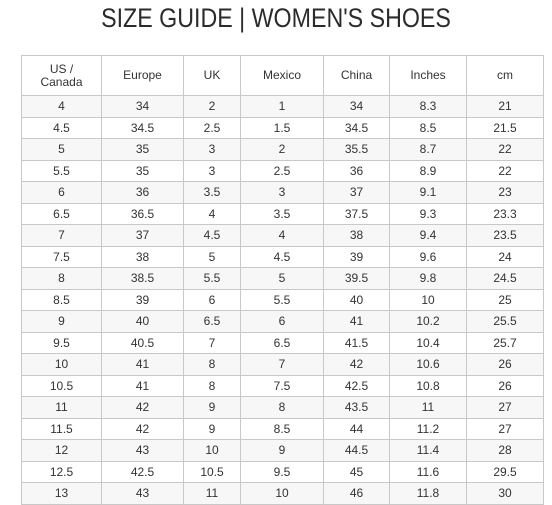 This screenshot has height=505, width=552. Describe the element at coordinates (212, 493) in the screenshot. I see `cell-uk: 11` at that location.